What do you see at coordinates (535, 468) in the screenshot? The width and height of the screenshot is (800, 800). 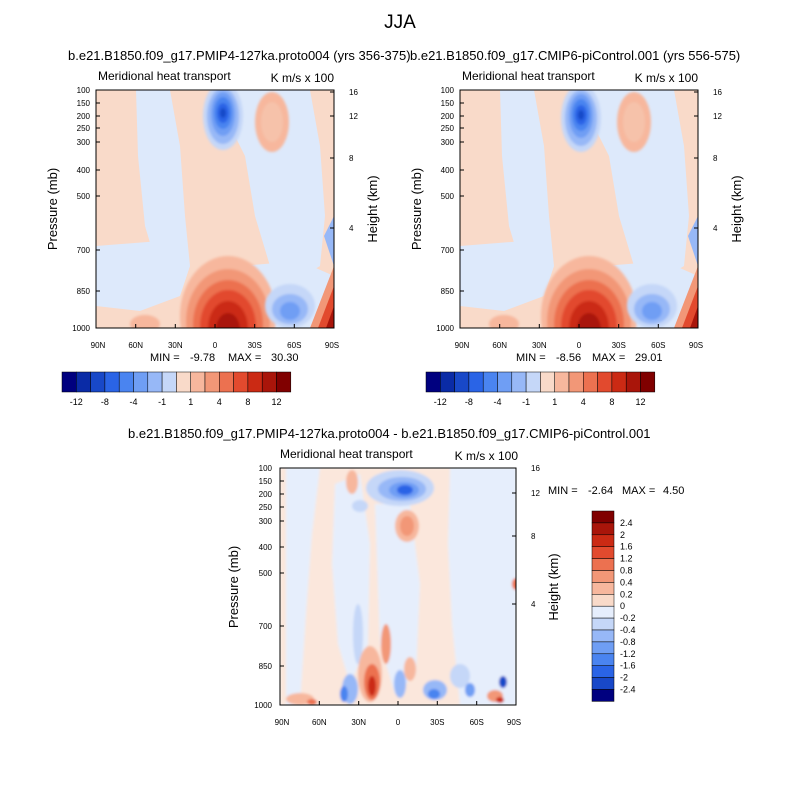 I see `y2-tick: 16` at bounding box center [535, 468].